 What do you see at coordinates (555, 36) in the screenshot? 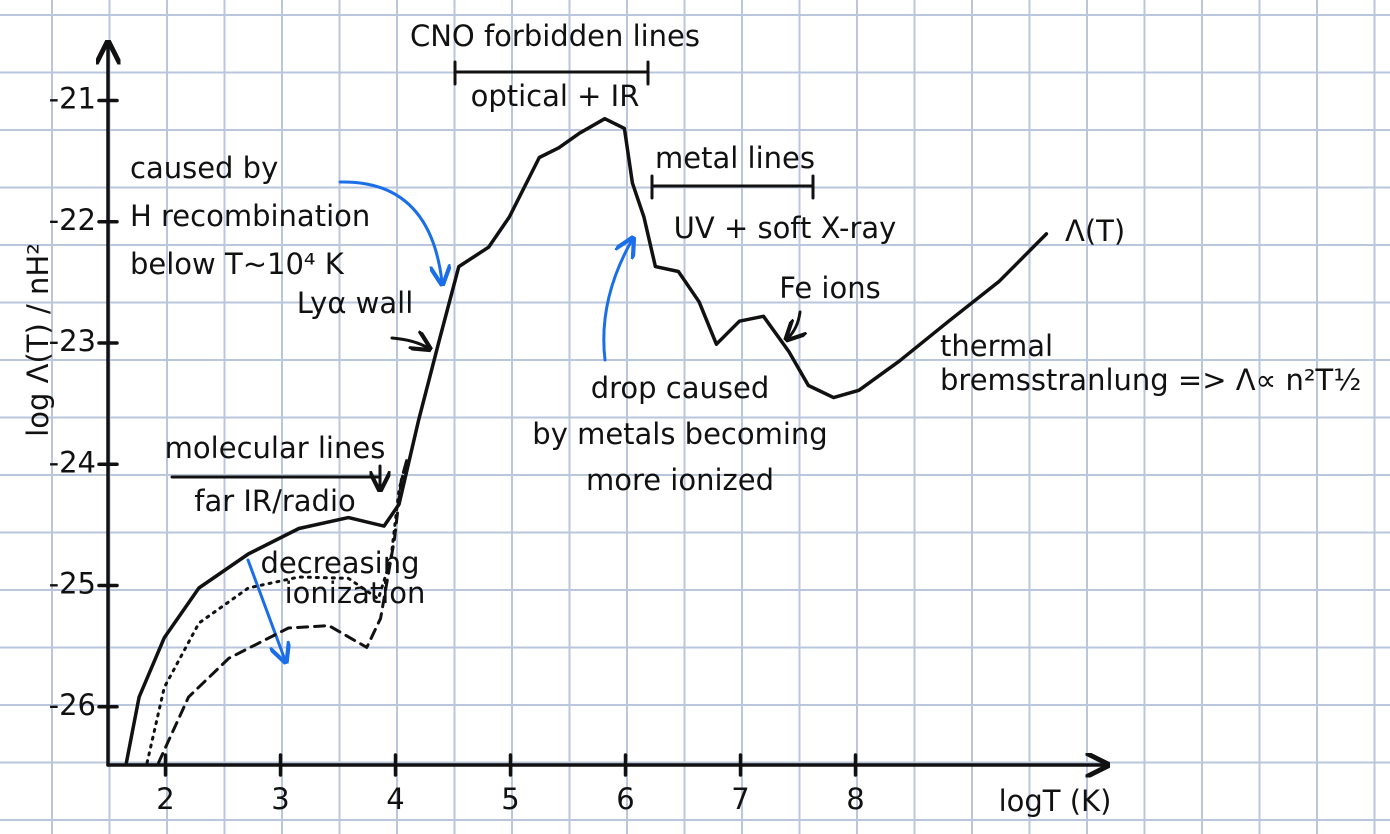
I see `annotation: CNO forbidden lines` at bounding box center [555, 36].